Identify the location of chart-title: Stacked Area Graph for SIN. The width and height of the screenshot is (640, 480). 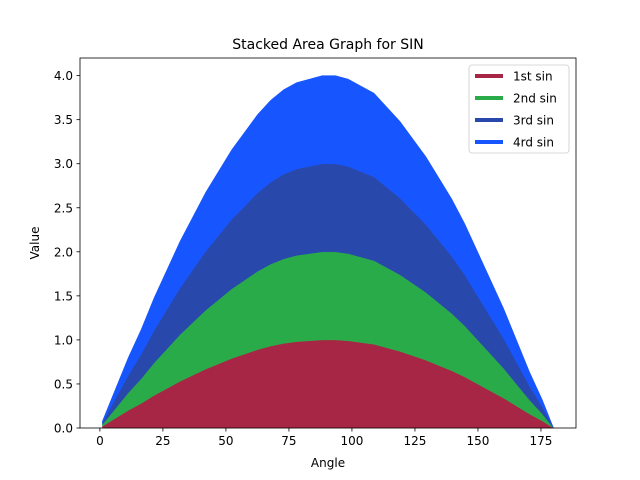
(327, 45).